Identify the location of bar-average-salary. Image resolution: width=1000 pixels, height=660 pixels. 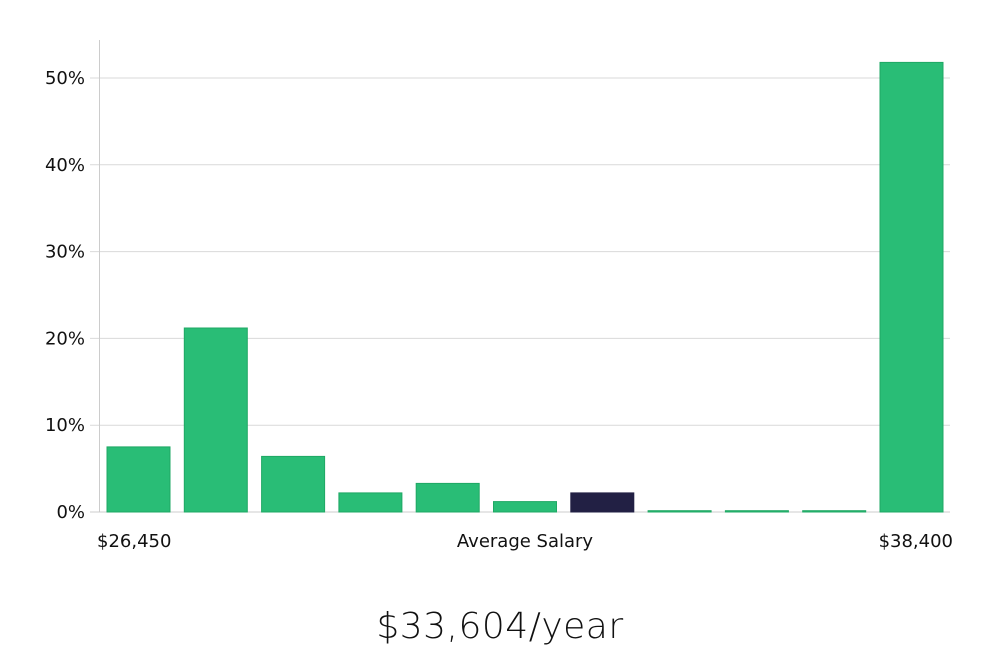
(602, 502).